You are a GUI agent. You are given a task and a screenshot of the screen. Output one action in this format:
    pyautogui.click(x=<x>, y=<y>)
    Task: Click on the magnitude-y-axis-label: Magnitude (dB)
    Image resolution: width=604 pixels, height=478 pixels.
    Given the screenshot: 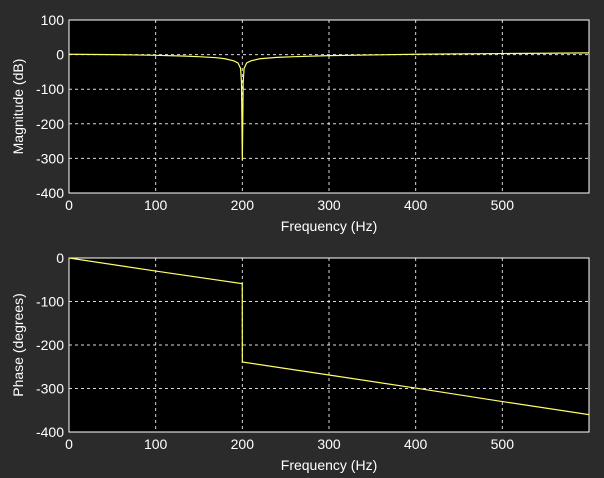 What is the action you would take?
    pyautogui.click(x=18, y=107)
    